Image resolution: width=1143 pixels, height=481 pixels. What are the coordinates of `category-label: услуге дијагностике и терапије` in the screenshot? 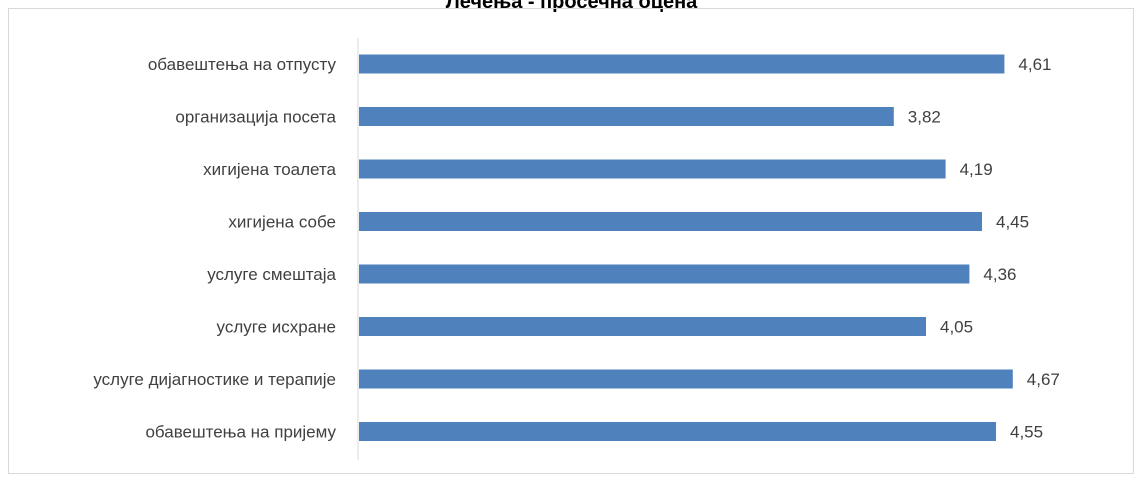 It's located at (214, 379).